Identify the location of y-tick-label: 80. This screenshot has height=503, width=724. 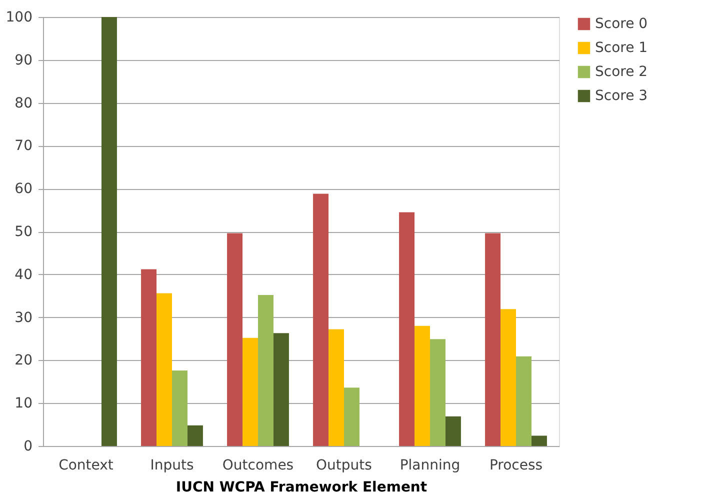
(23, 103).